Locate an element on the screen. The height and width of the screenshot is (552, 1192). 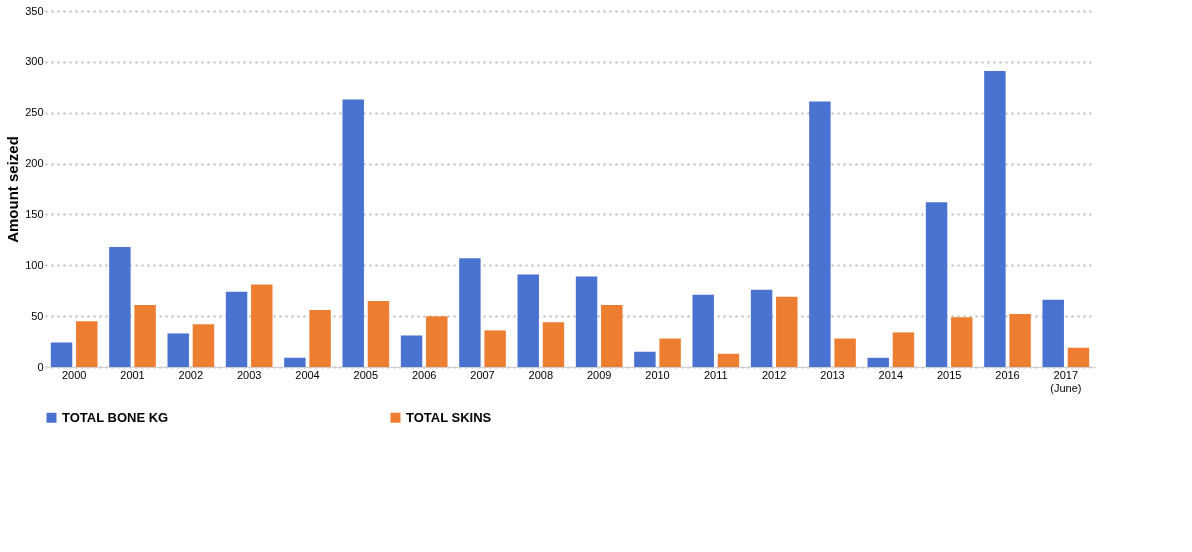
legend-label: TOTAL BONE KG is located at coordinates (115, 417).